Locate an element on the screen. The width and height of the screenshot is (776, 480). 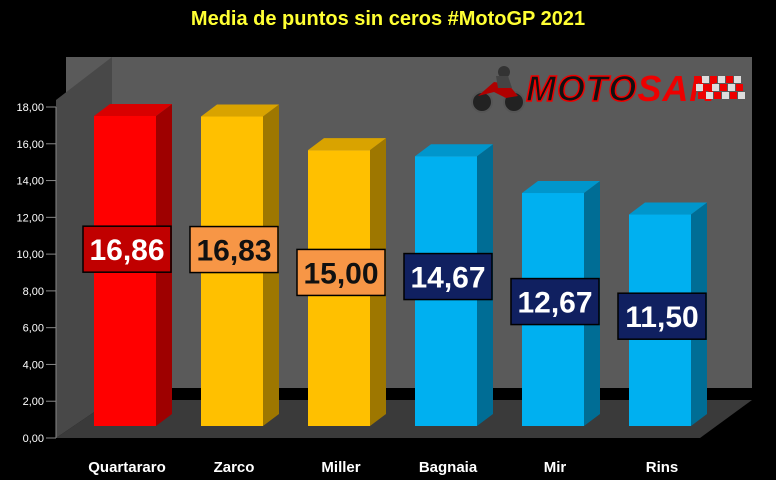
checkered-flag-icon is located at coordinates (719, 87).